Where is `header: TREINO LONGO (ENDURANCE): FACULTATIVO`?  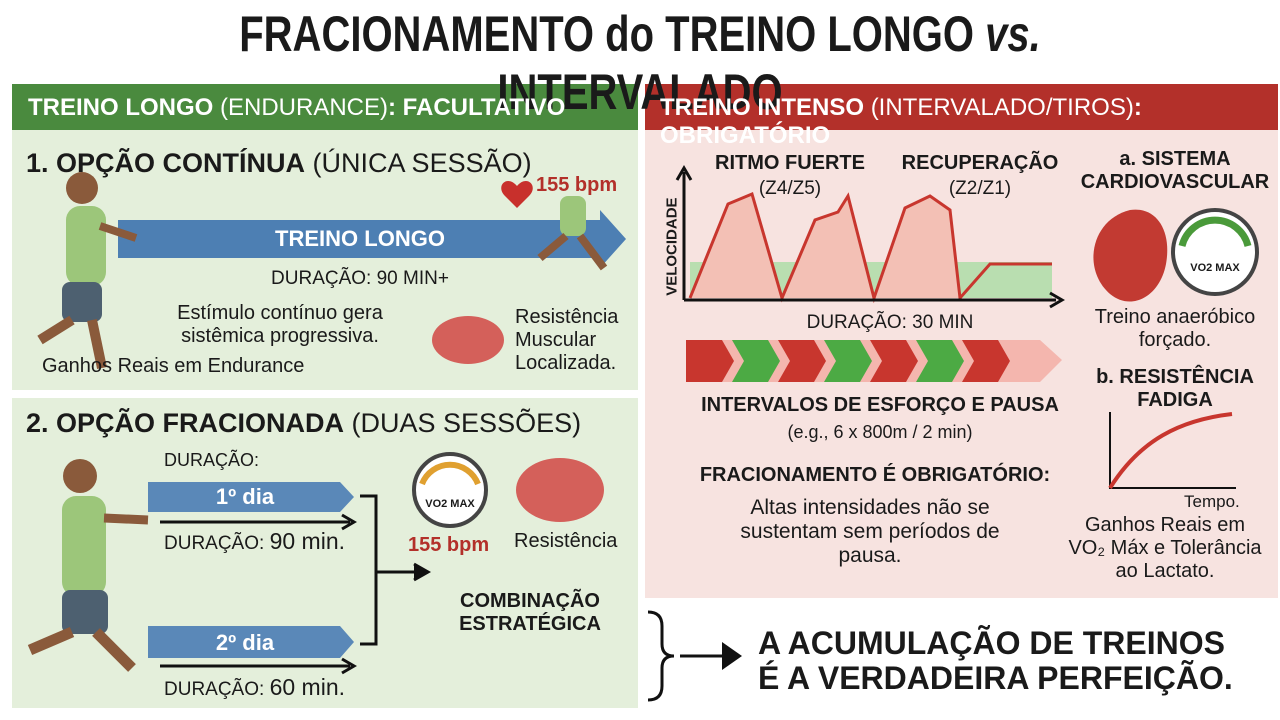
header: TREINO LONGO (ENDURANCE): FACULTATIVO is located at coordinates (296, 108).